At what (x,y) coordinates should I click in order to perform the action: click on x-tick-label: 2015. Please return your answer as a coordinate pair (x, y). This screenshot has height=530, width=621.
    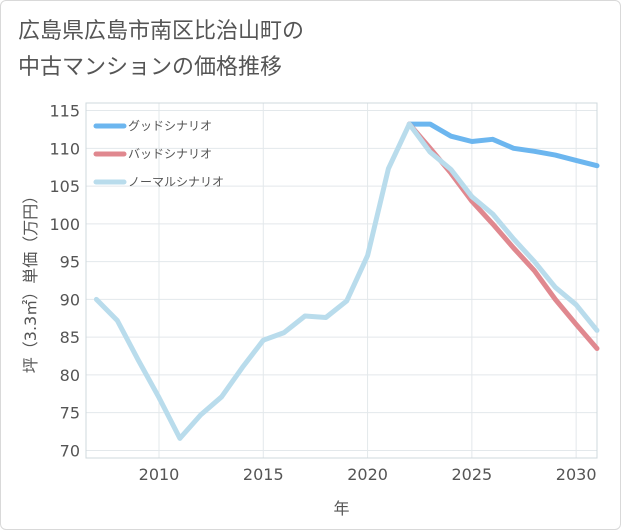
    Looking at the image, I should click on (263, 474).